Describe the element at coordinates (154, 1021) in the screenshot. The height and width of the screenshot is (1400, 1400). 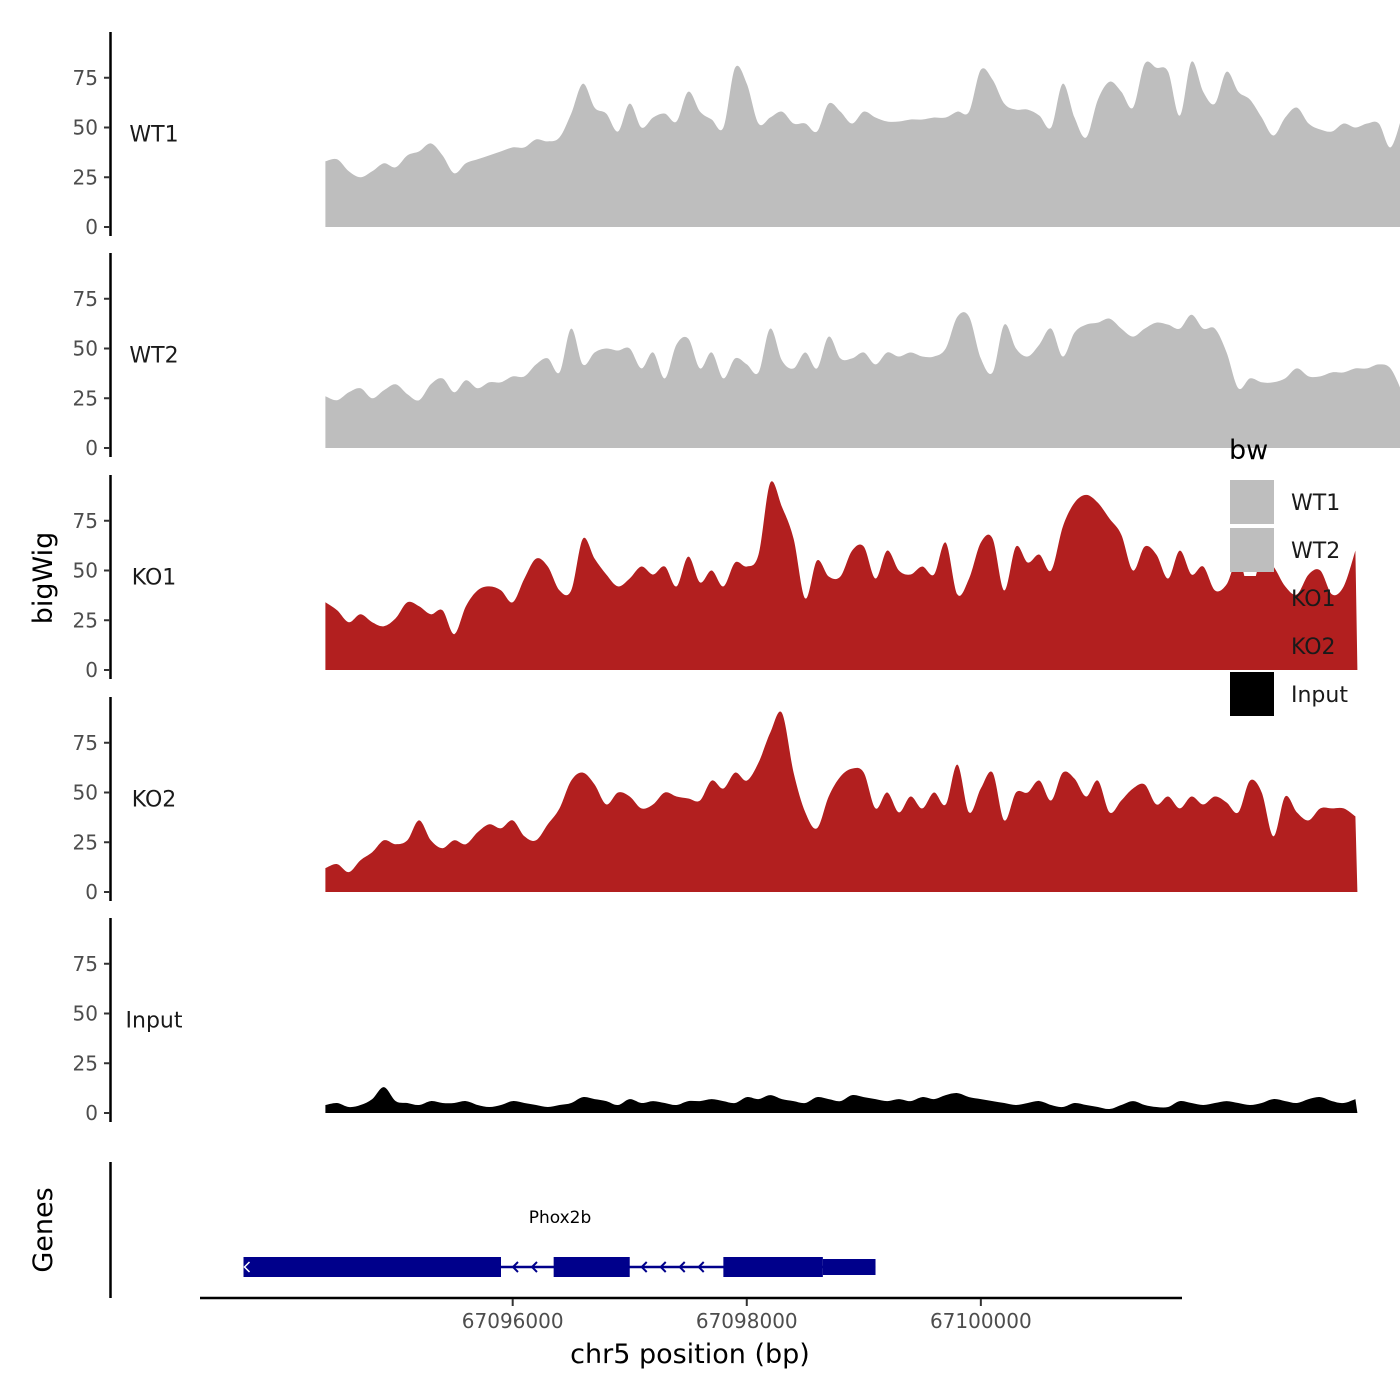
I see `track-label: Input` at that location.